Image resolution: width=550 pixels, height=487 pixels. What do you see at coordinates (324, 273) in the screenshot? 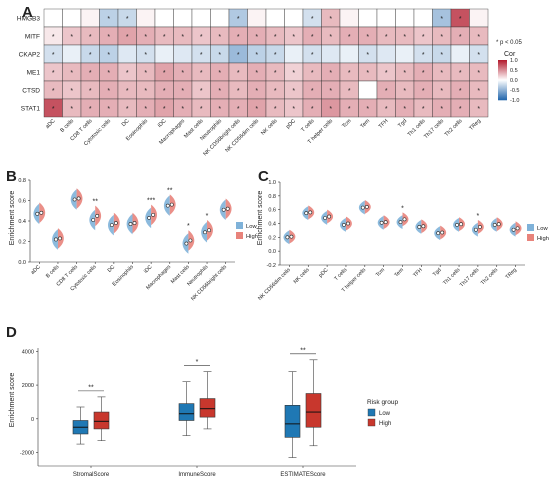
I see `x-tick-label: pDC` at bounding box center [324, 273].